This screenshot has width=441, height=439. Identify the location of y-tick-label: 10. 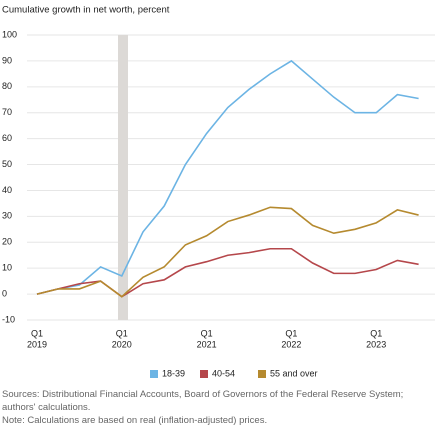
(7, 268).